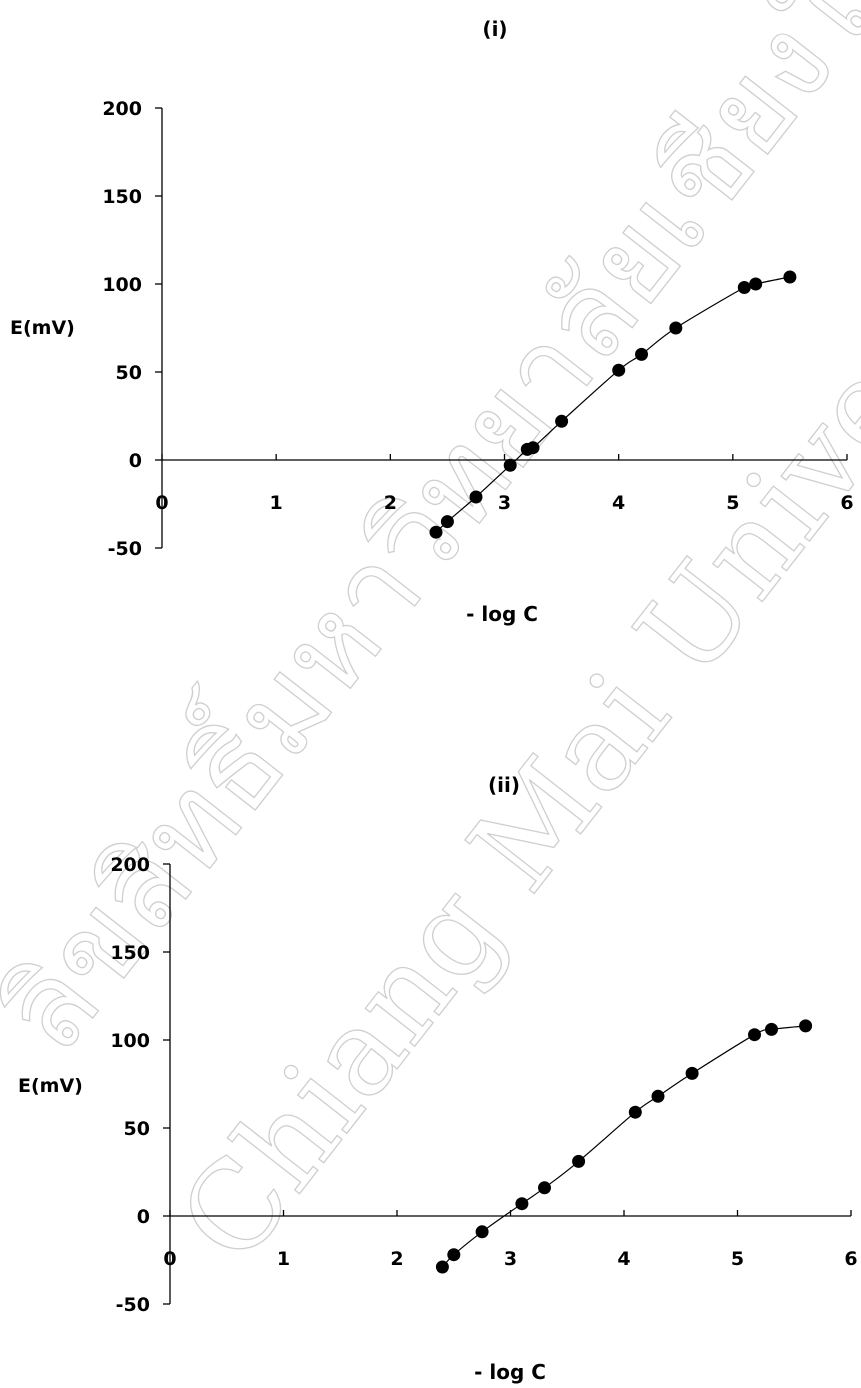 This screenshot has height=1388, width=861. I want to click on chart-title: (ii), so click(504, 785).